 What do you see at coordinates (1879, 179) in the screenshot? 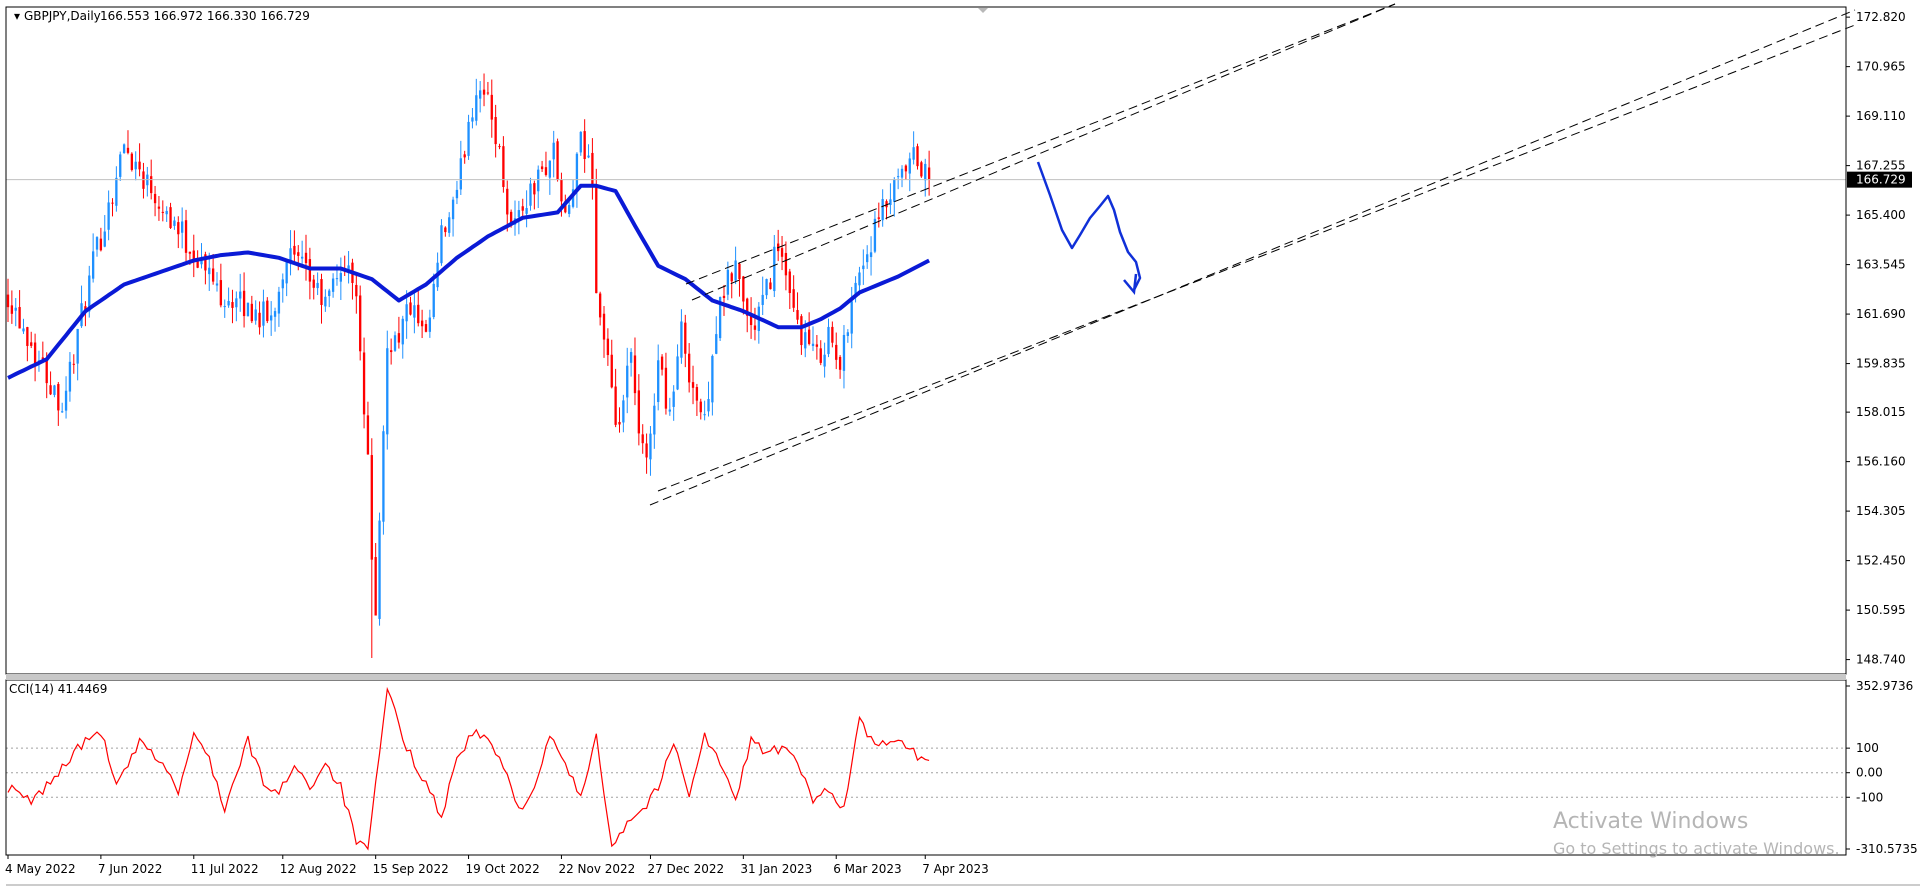
I see `current-price-tag` at bounding box center [1879, 179].